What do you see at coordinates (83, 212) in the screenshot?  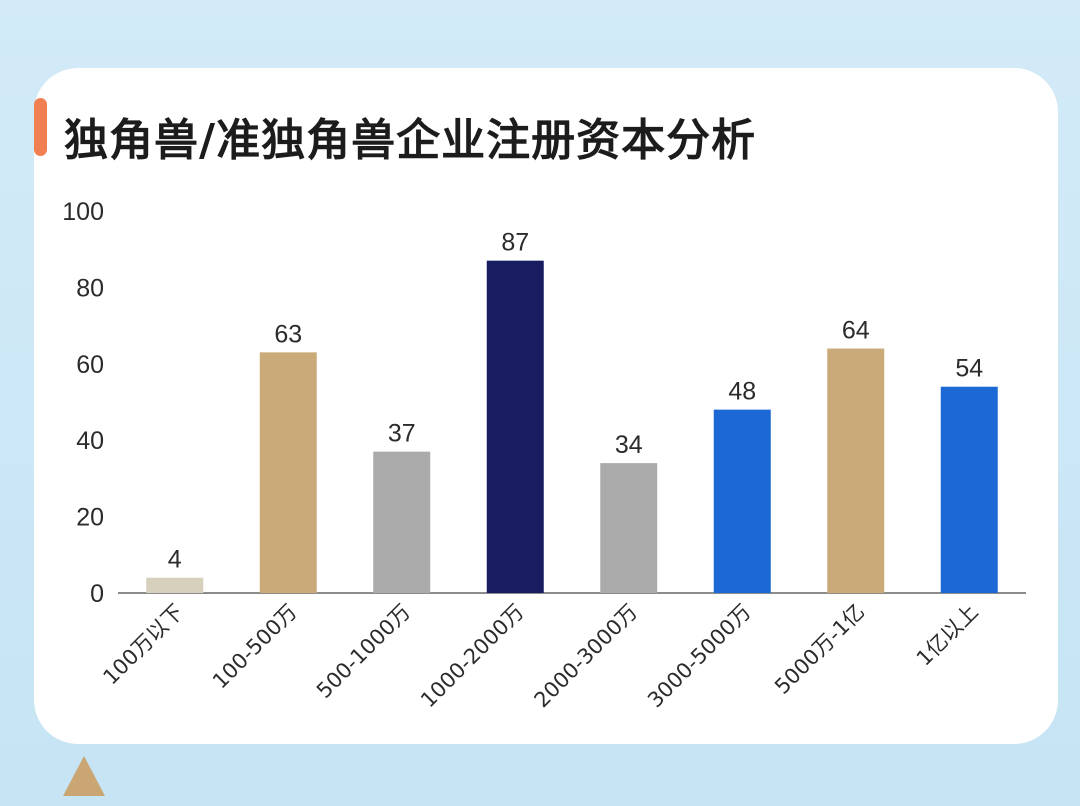 I see `y-tick-label: 100` at bounding box center [83, 212].